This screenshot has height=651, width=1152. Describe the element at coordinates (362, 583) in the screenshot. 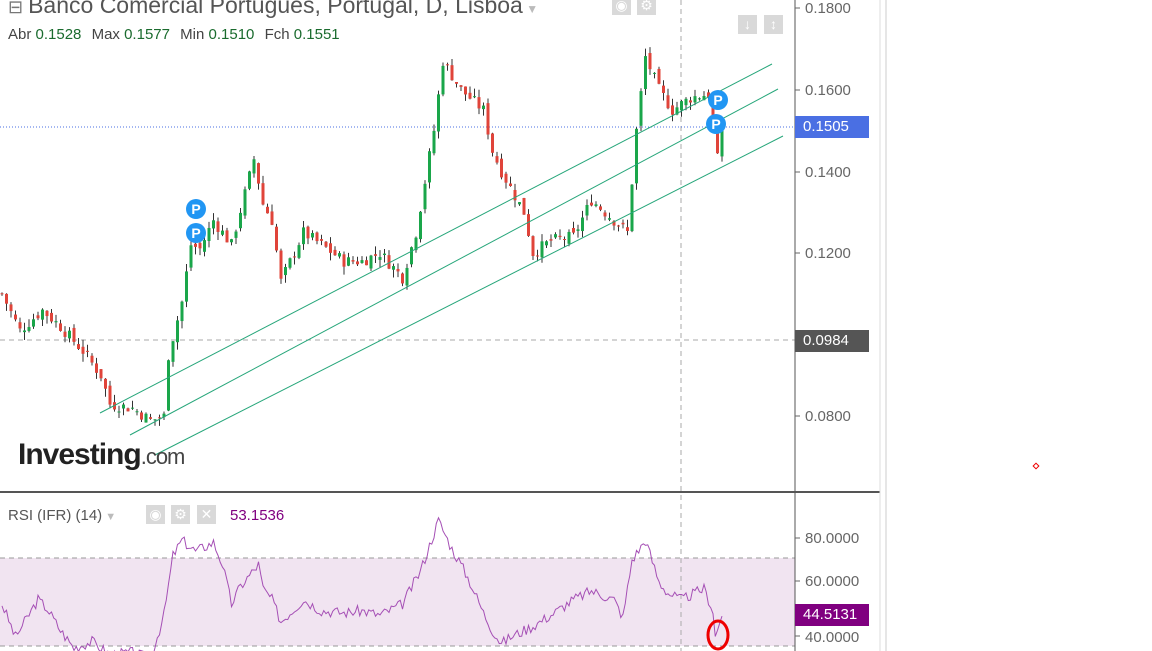

I see `rsi-line` at that location.